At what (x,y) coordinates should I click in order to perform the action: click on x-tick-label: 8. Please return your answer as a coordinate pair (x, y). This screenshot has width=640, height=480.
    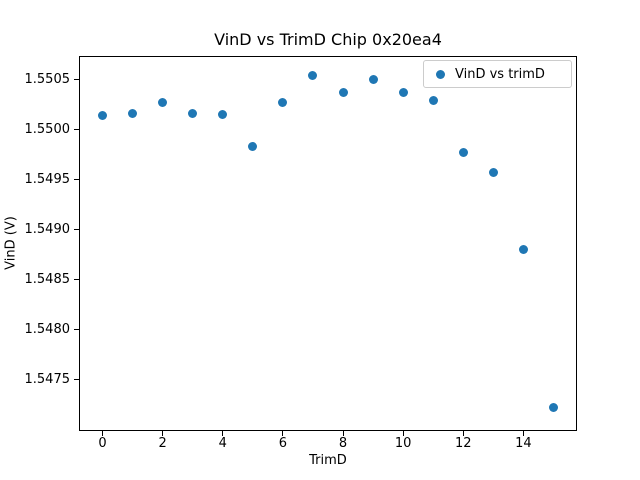
    Looking at the image, I should click on (343, 443).